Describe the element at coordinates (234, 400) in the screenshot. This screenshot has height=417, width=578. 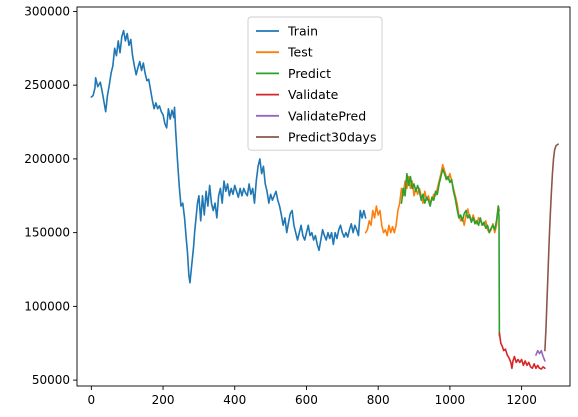
I see `x-tick-label: 400` at that location.